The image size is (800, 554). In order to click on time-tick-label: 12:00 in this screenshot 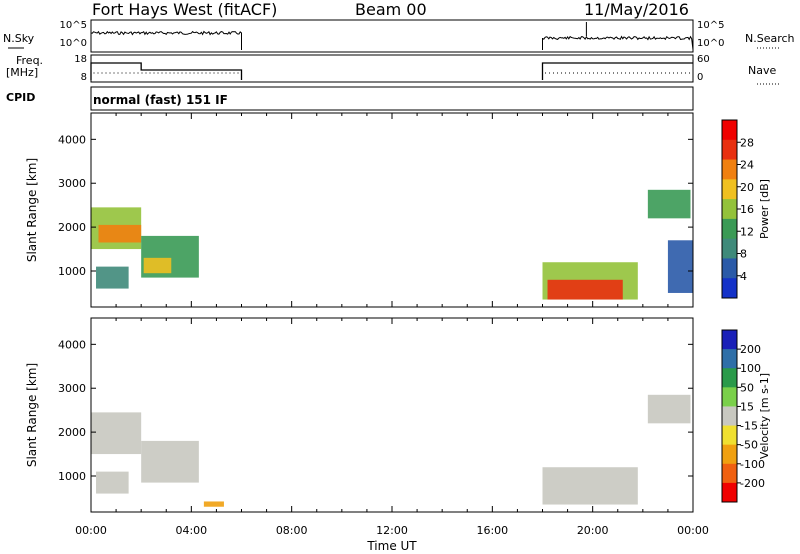, I will do `click(392, 530)`.